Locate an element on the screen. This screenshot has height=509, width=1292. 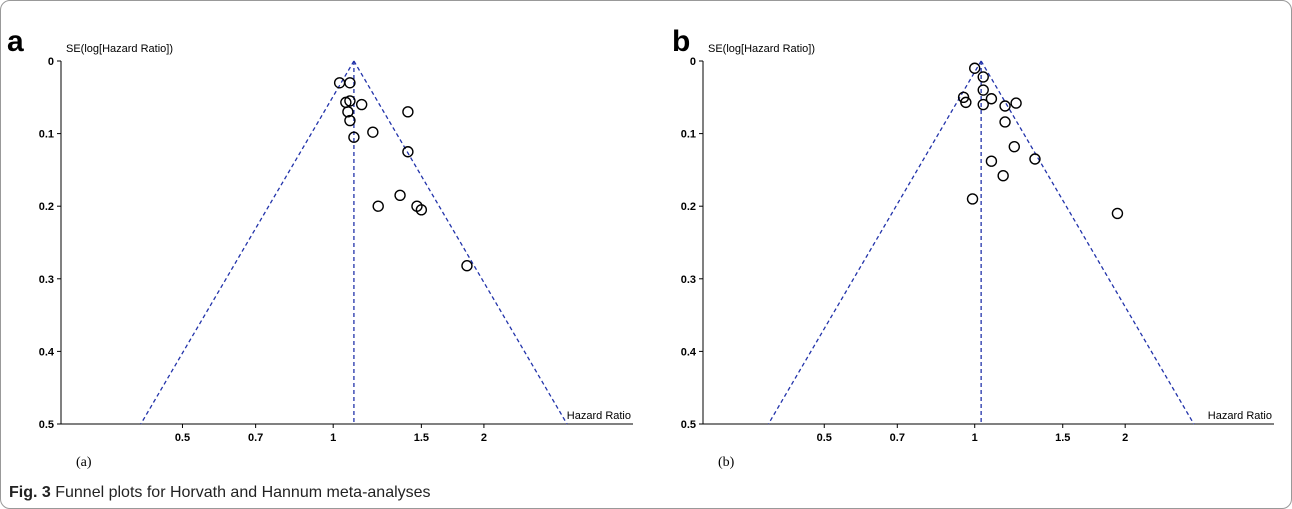
panel-letter: a is located at coordinates (15, 41).